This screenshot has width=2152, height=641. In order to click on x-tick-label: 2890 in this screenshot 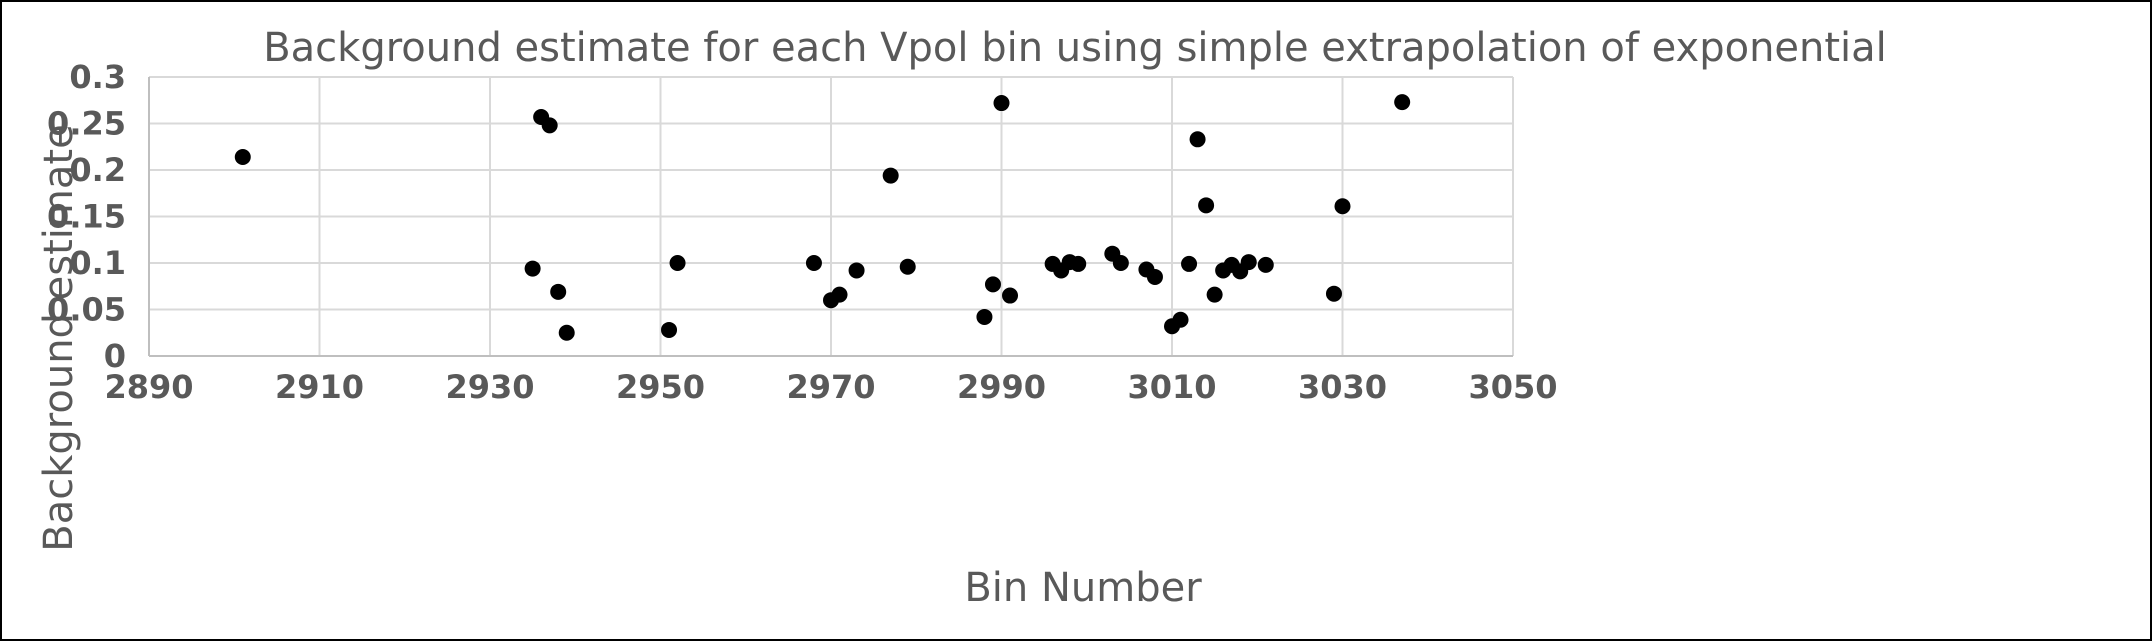, I will do `click(148, 387)`.